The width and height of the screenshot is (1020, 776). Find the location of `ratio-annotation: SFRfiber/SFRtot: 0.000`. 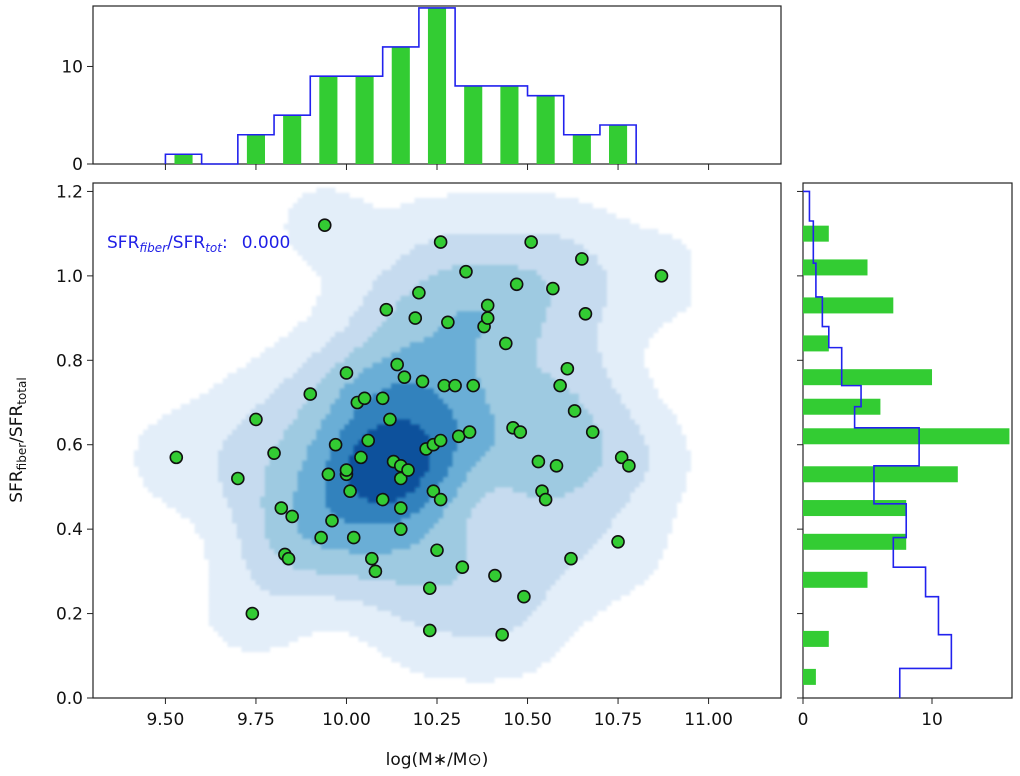

ratio-annotation: SFRfiber/SFRtot: 0.000 is located at coordinates (198, 244).